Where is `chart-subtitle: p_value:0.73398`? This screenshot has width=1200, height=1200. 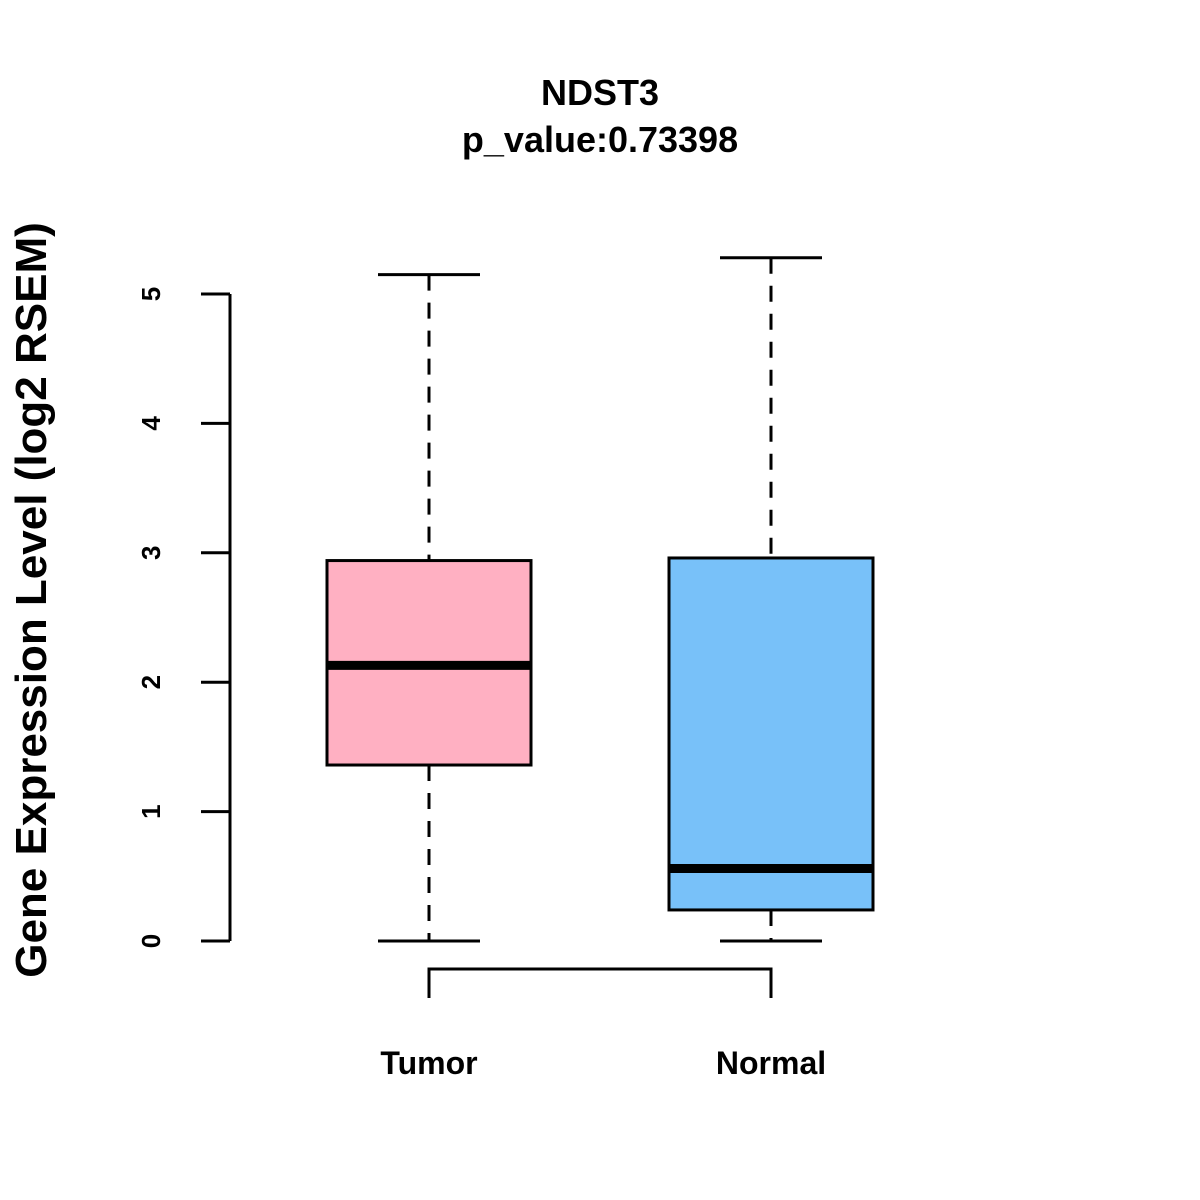
chart-subtitle: p_value:0.73398 is located at coordinates (600, 139).